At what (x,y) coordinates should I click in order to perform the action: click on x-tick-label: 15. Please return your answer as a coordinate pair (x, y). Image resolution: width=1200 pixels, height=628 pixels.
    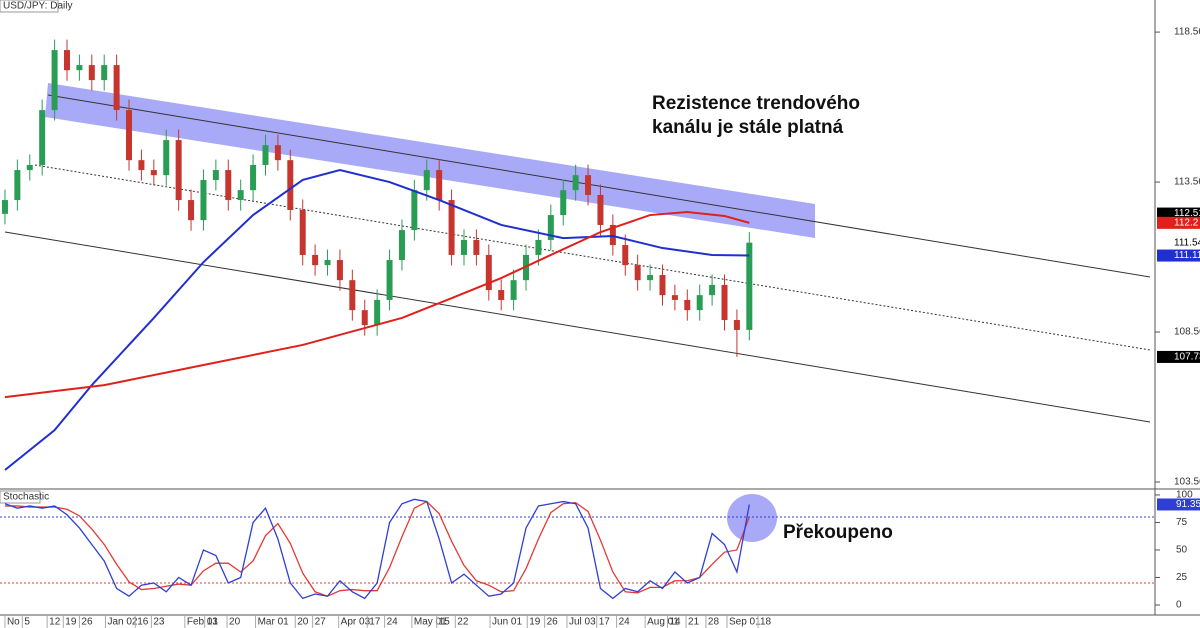
    Looking at the image, I should click on (445, 622).